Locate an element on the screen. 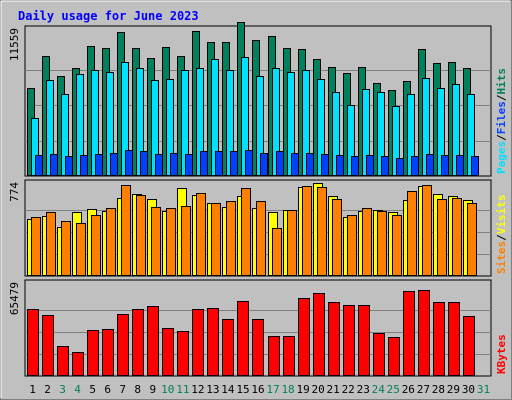  x-tick-label-day-18: 18 is located at coordinates (287, 389).